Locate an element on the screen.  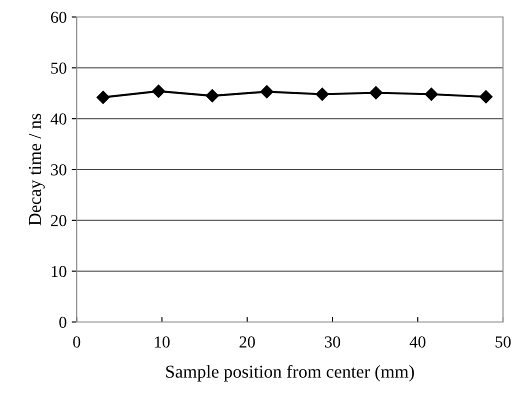
y-axis-title: Decay time / ns is located at coordinates (36, 170).